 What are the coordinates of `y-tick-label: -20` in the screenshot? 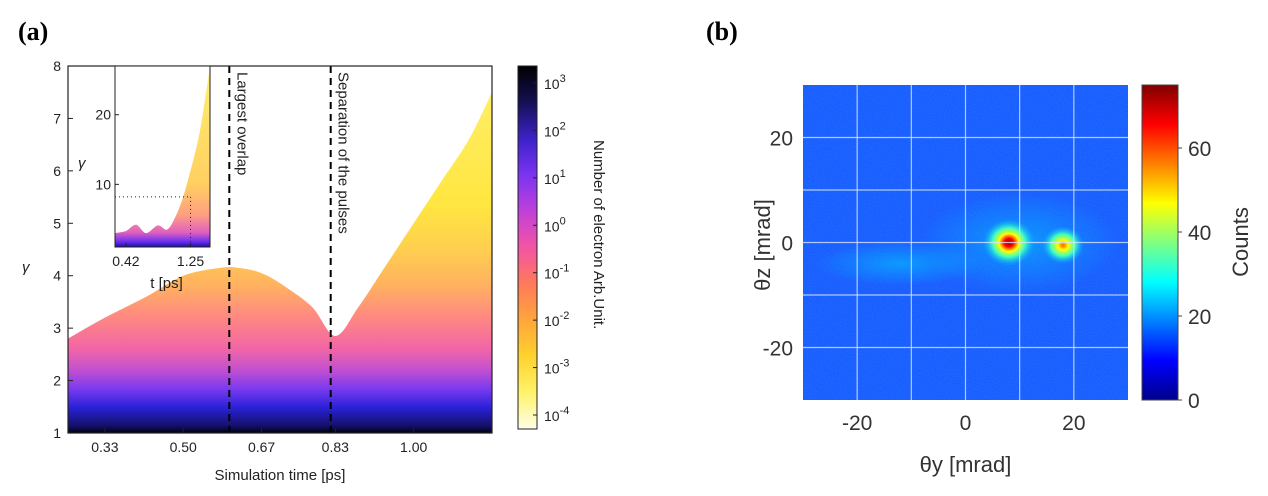 It's located at (778, 349).